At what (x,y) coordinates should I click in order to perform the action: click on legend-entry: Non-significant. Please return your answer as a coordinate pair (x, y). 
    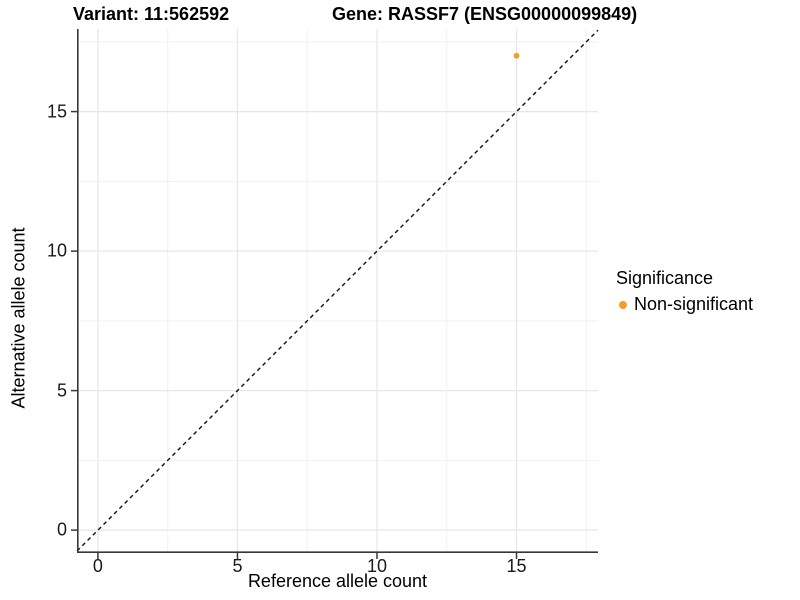
    Looking at the image, I should click on (686, 304).